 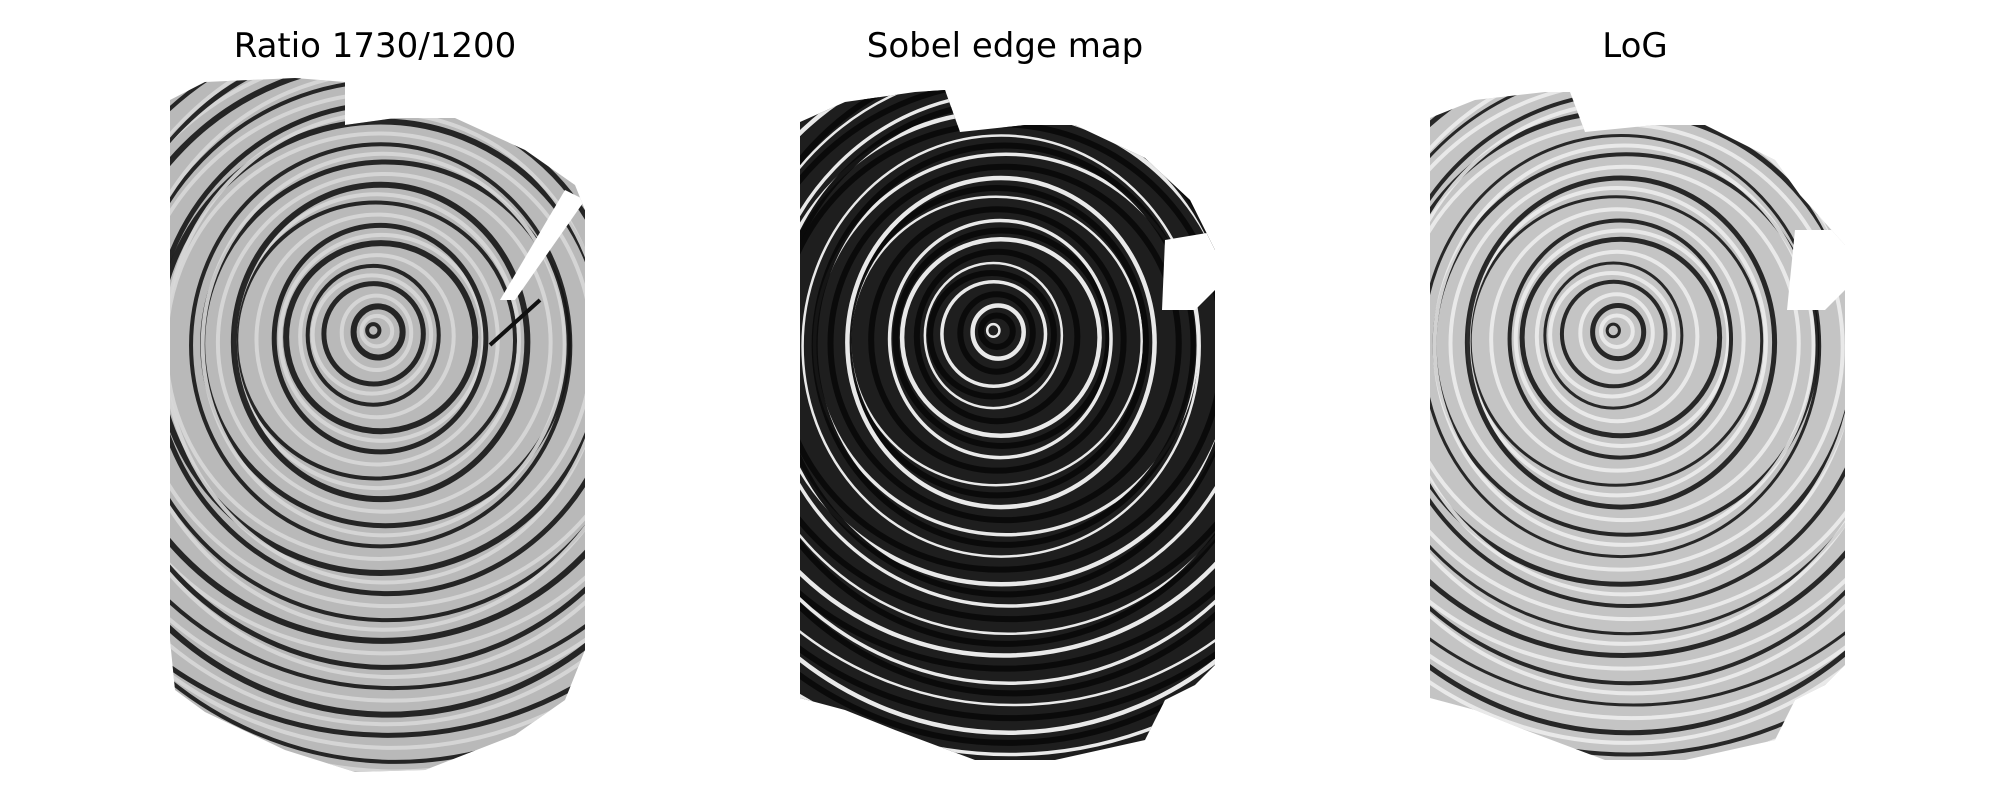 I want to click on panel-title-log: LoG, so click(x=1635, y=46).